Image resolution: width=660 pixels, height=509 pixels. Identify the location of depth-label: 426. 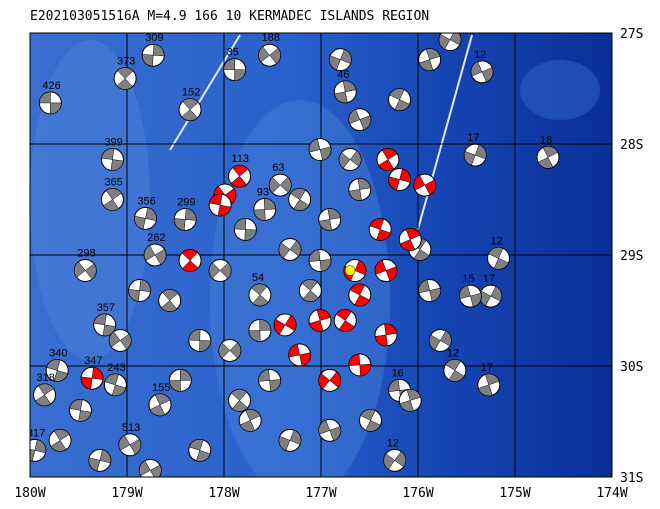
(51, 86).